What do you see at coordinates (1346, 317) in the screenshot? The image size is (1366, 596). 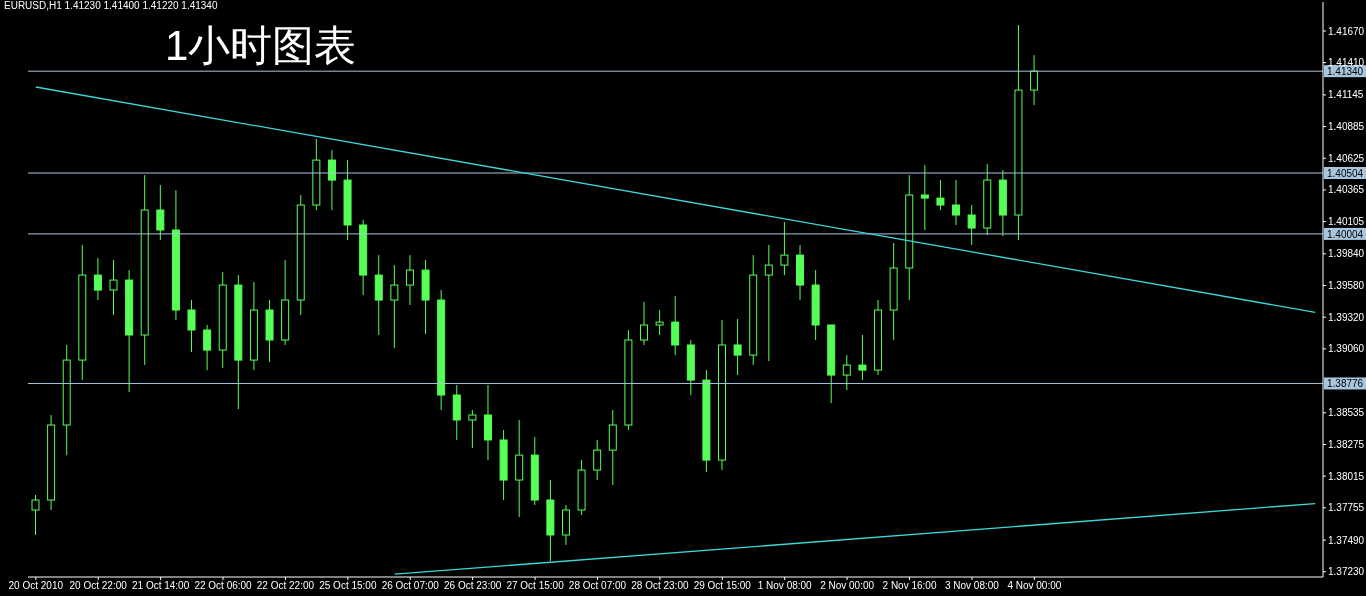 I see `y-tick-label: 1.39320` at bounding box center [1346, 317].